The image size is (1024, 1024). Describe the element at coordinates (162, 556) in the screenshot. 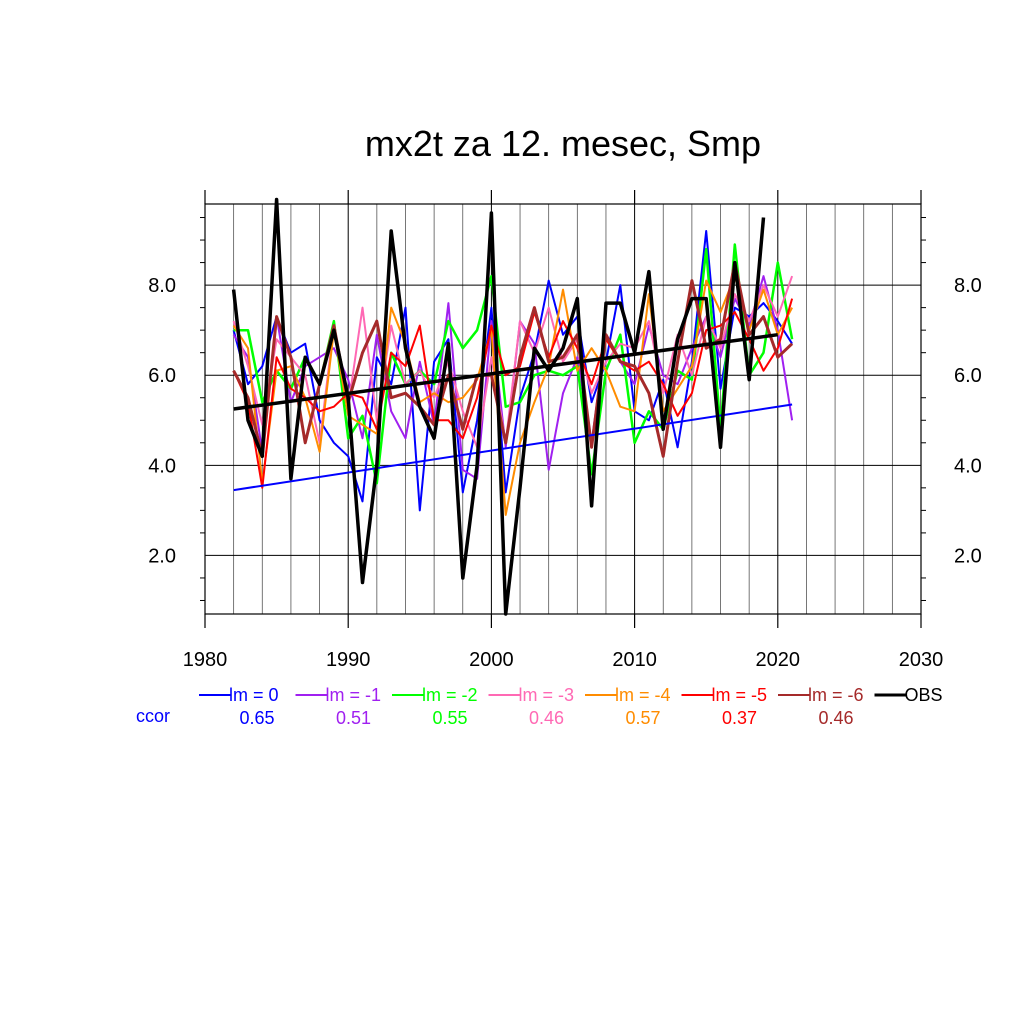

I see `y-tick-label: 2.0` at that location.